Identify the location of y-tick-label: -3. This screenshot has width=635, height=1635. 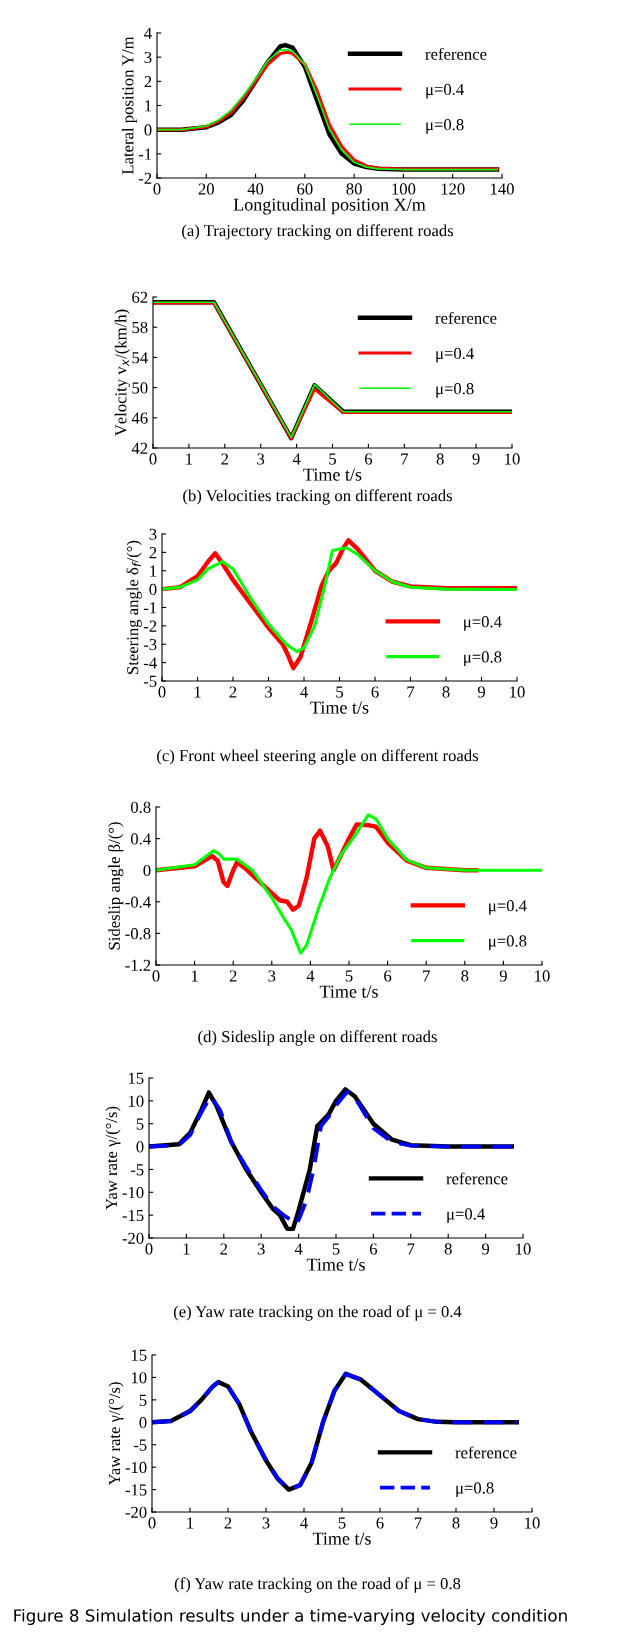
(150, 645).